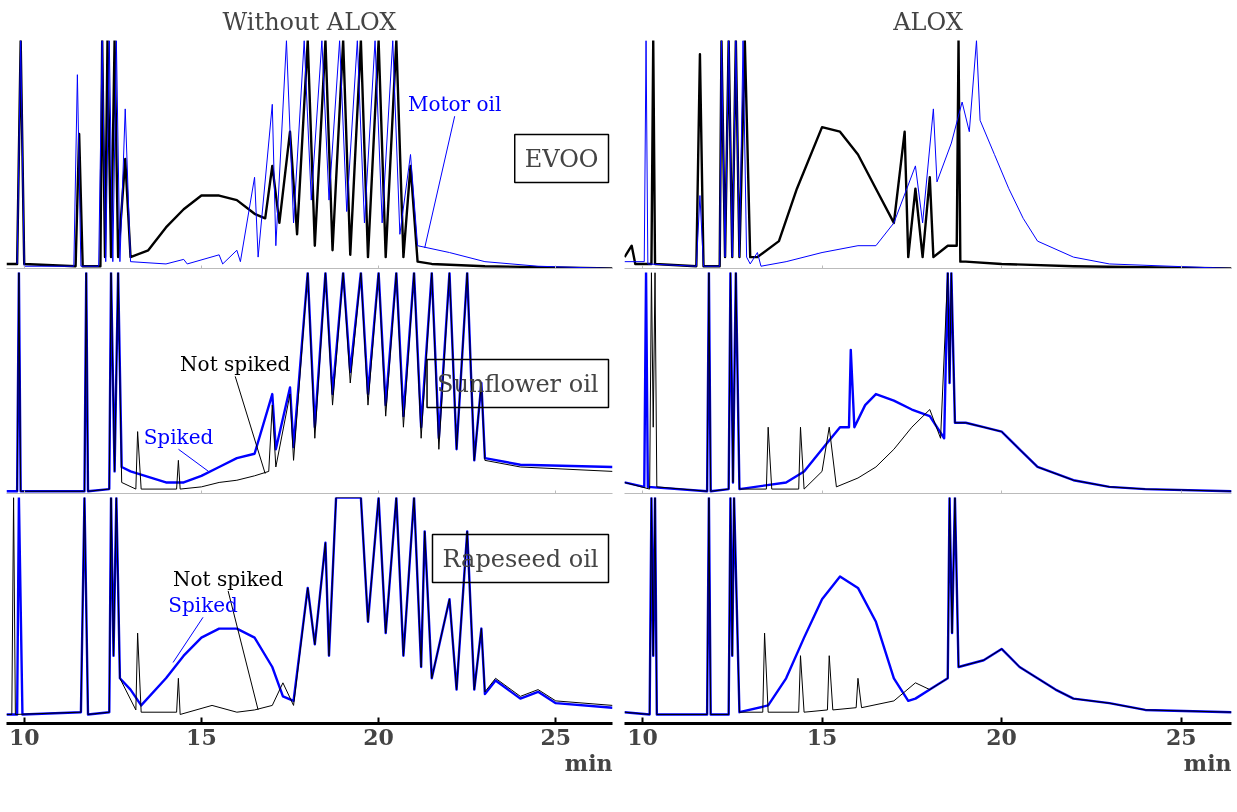  What do you see at coordinates (455, 104) in the screenshot?
I see `annotation: Motor oil` at bounding box center [455, 104].